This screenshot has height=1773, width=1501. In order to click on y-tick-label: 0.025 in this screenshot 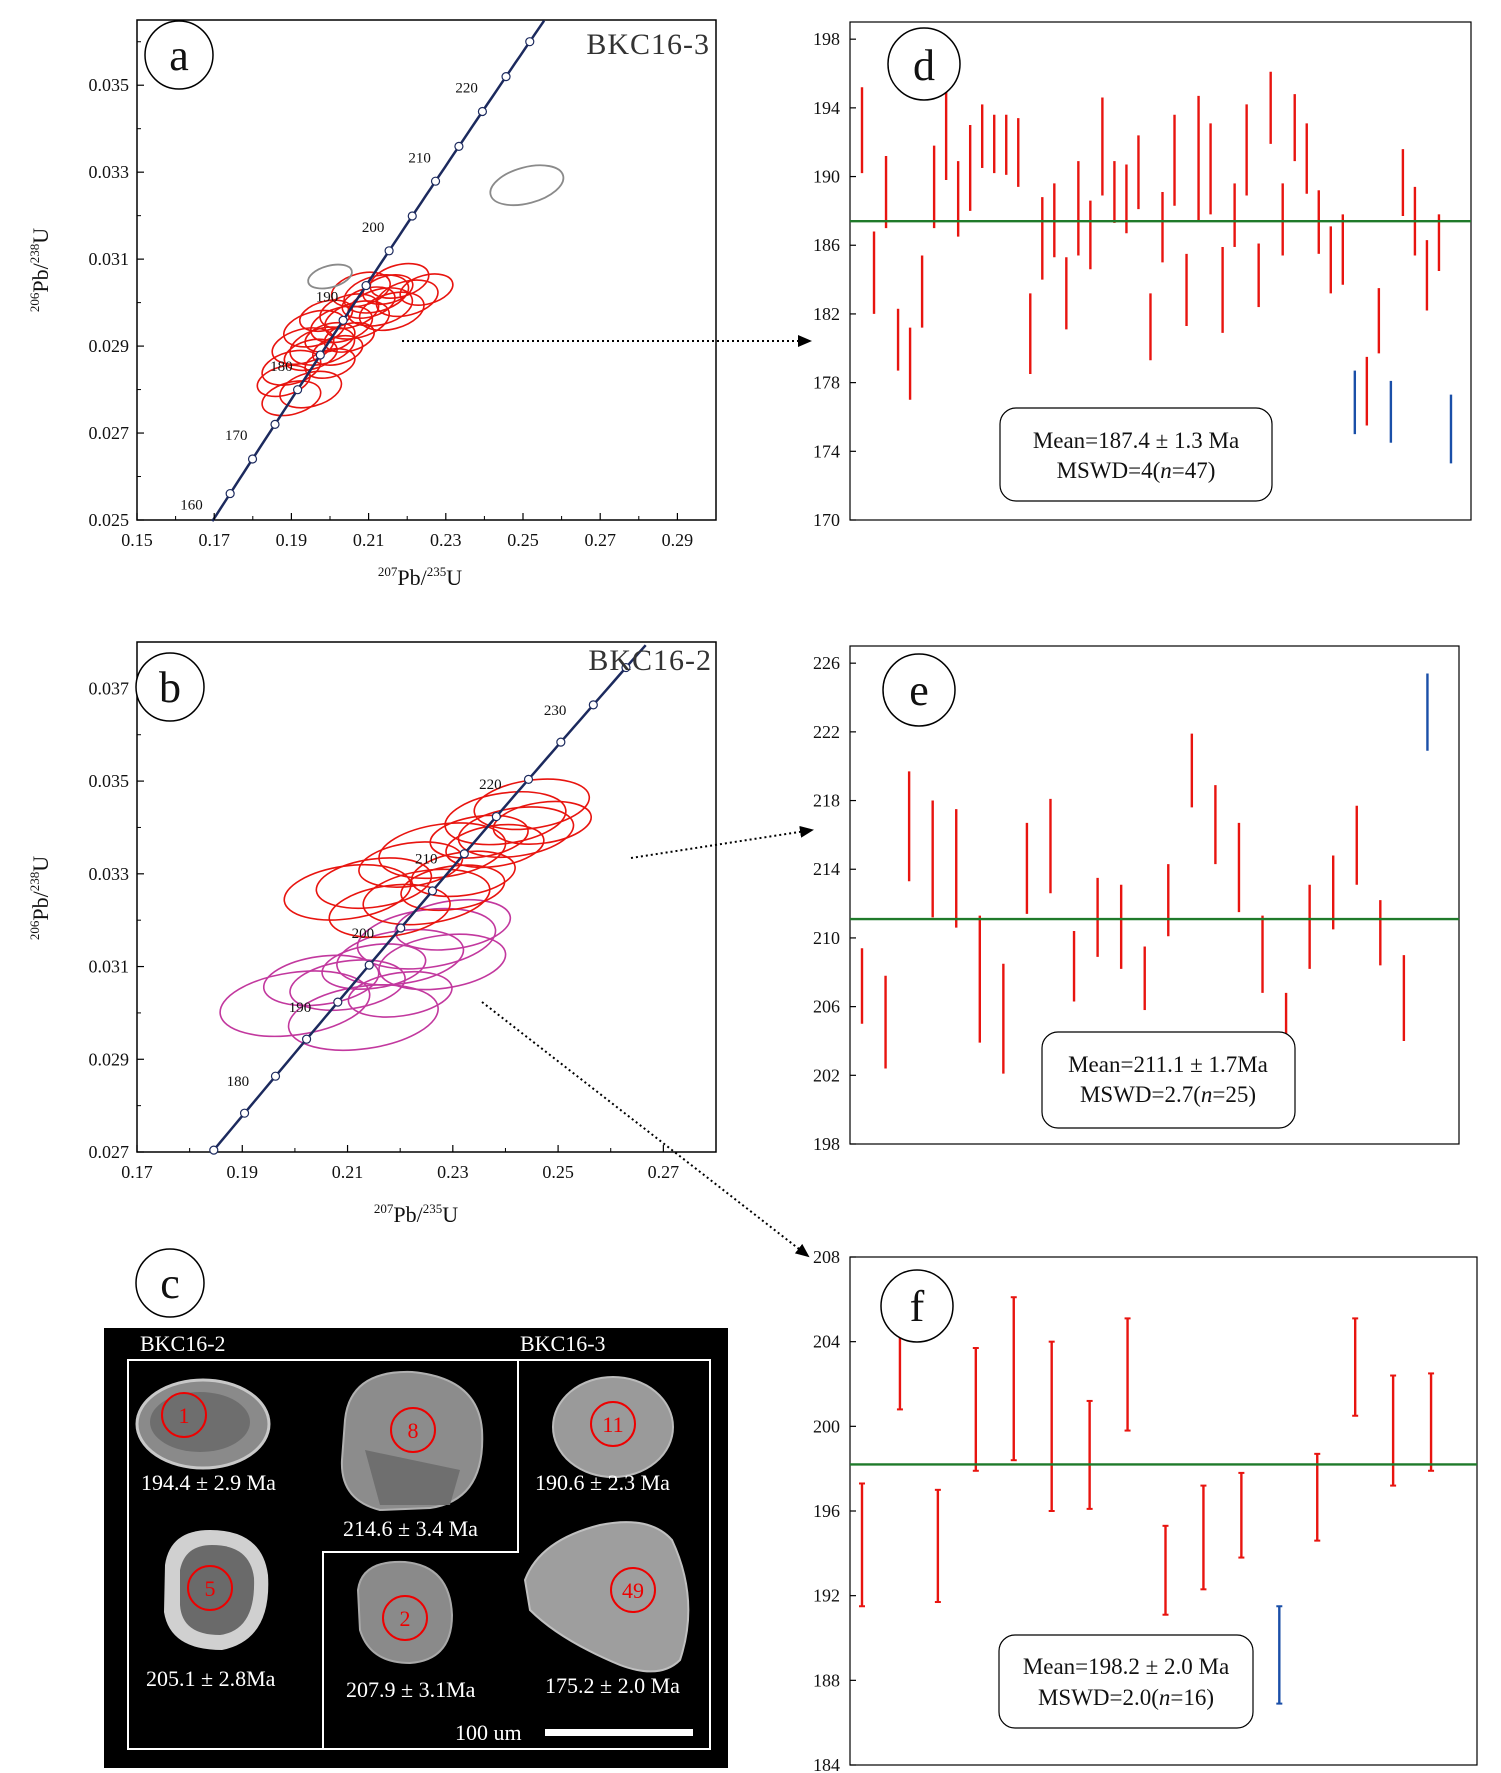, I will do `click(109, 520)`.